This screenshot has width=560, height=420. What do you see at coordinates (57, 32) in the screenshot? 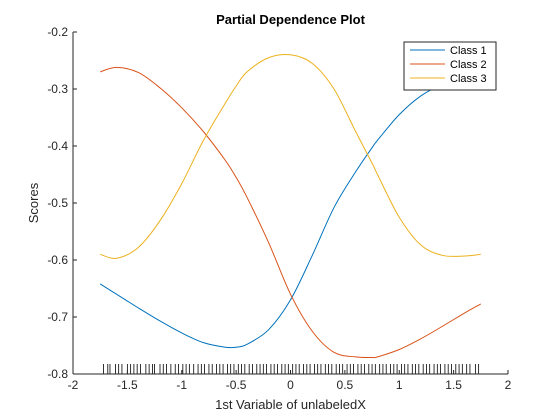
I see `y-tick-label: -0.2` at bounding box center [57, 32].